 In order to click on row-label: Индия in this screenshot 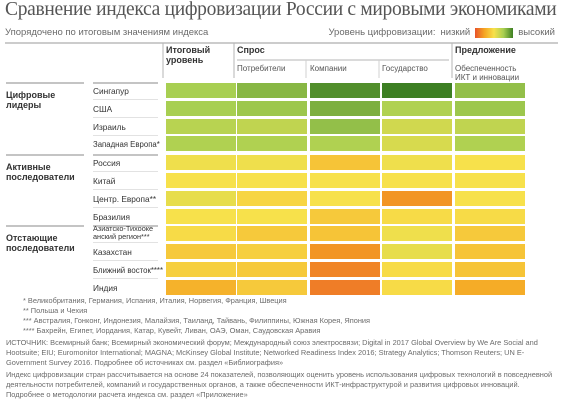, I will do `click(105, 288)`.